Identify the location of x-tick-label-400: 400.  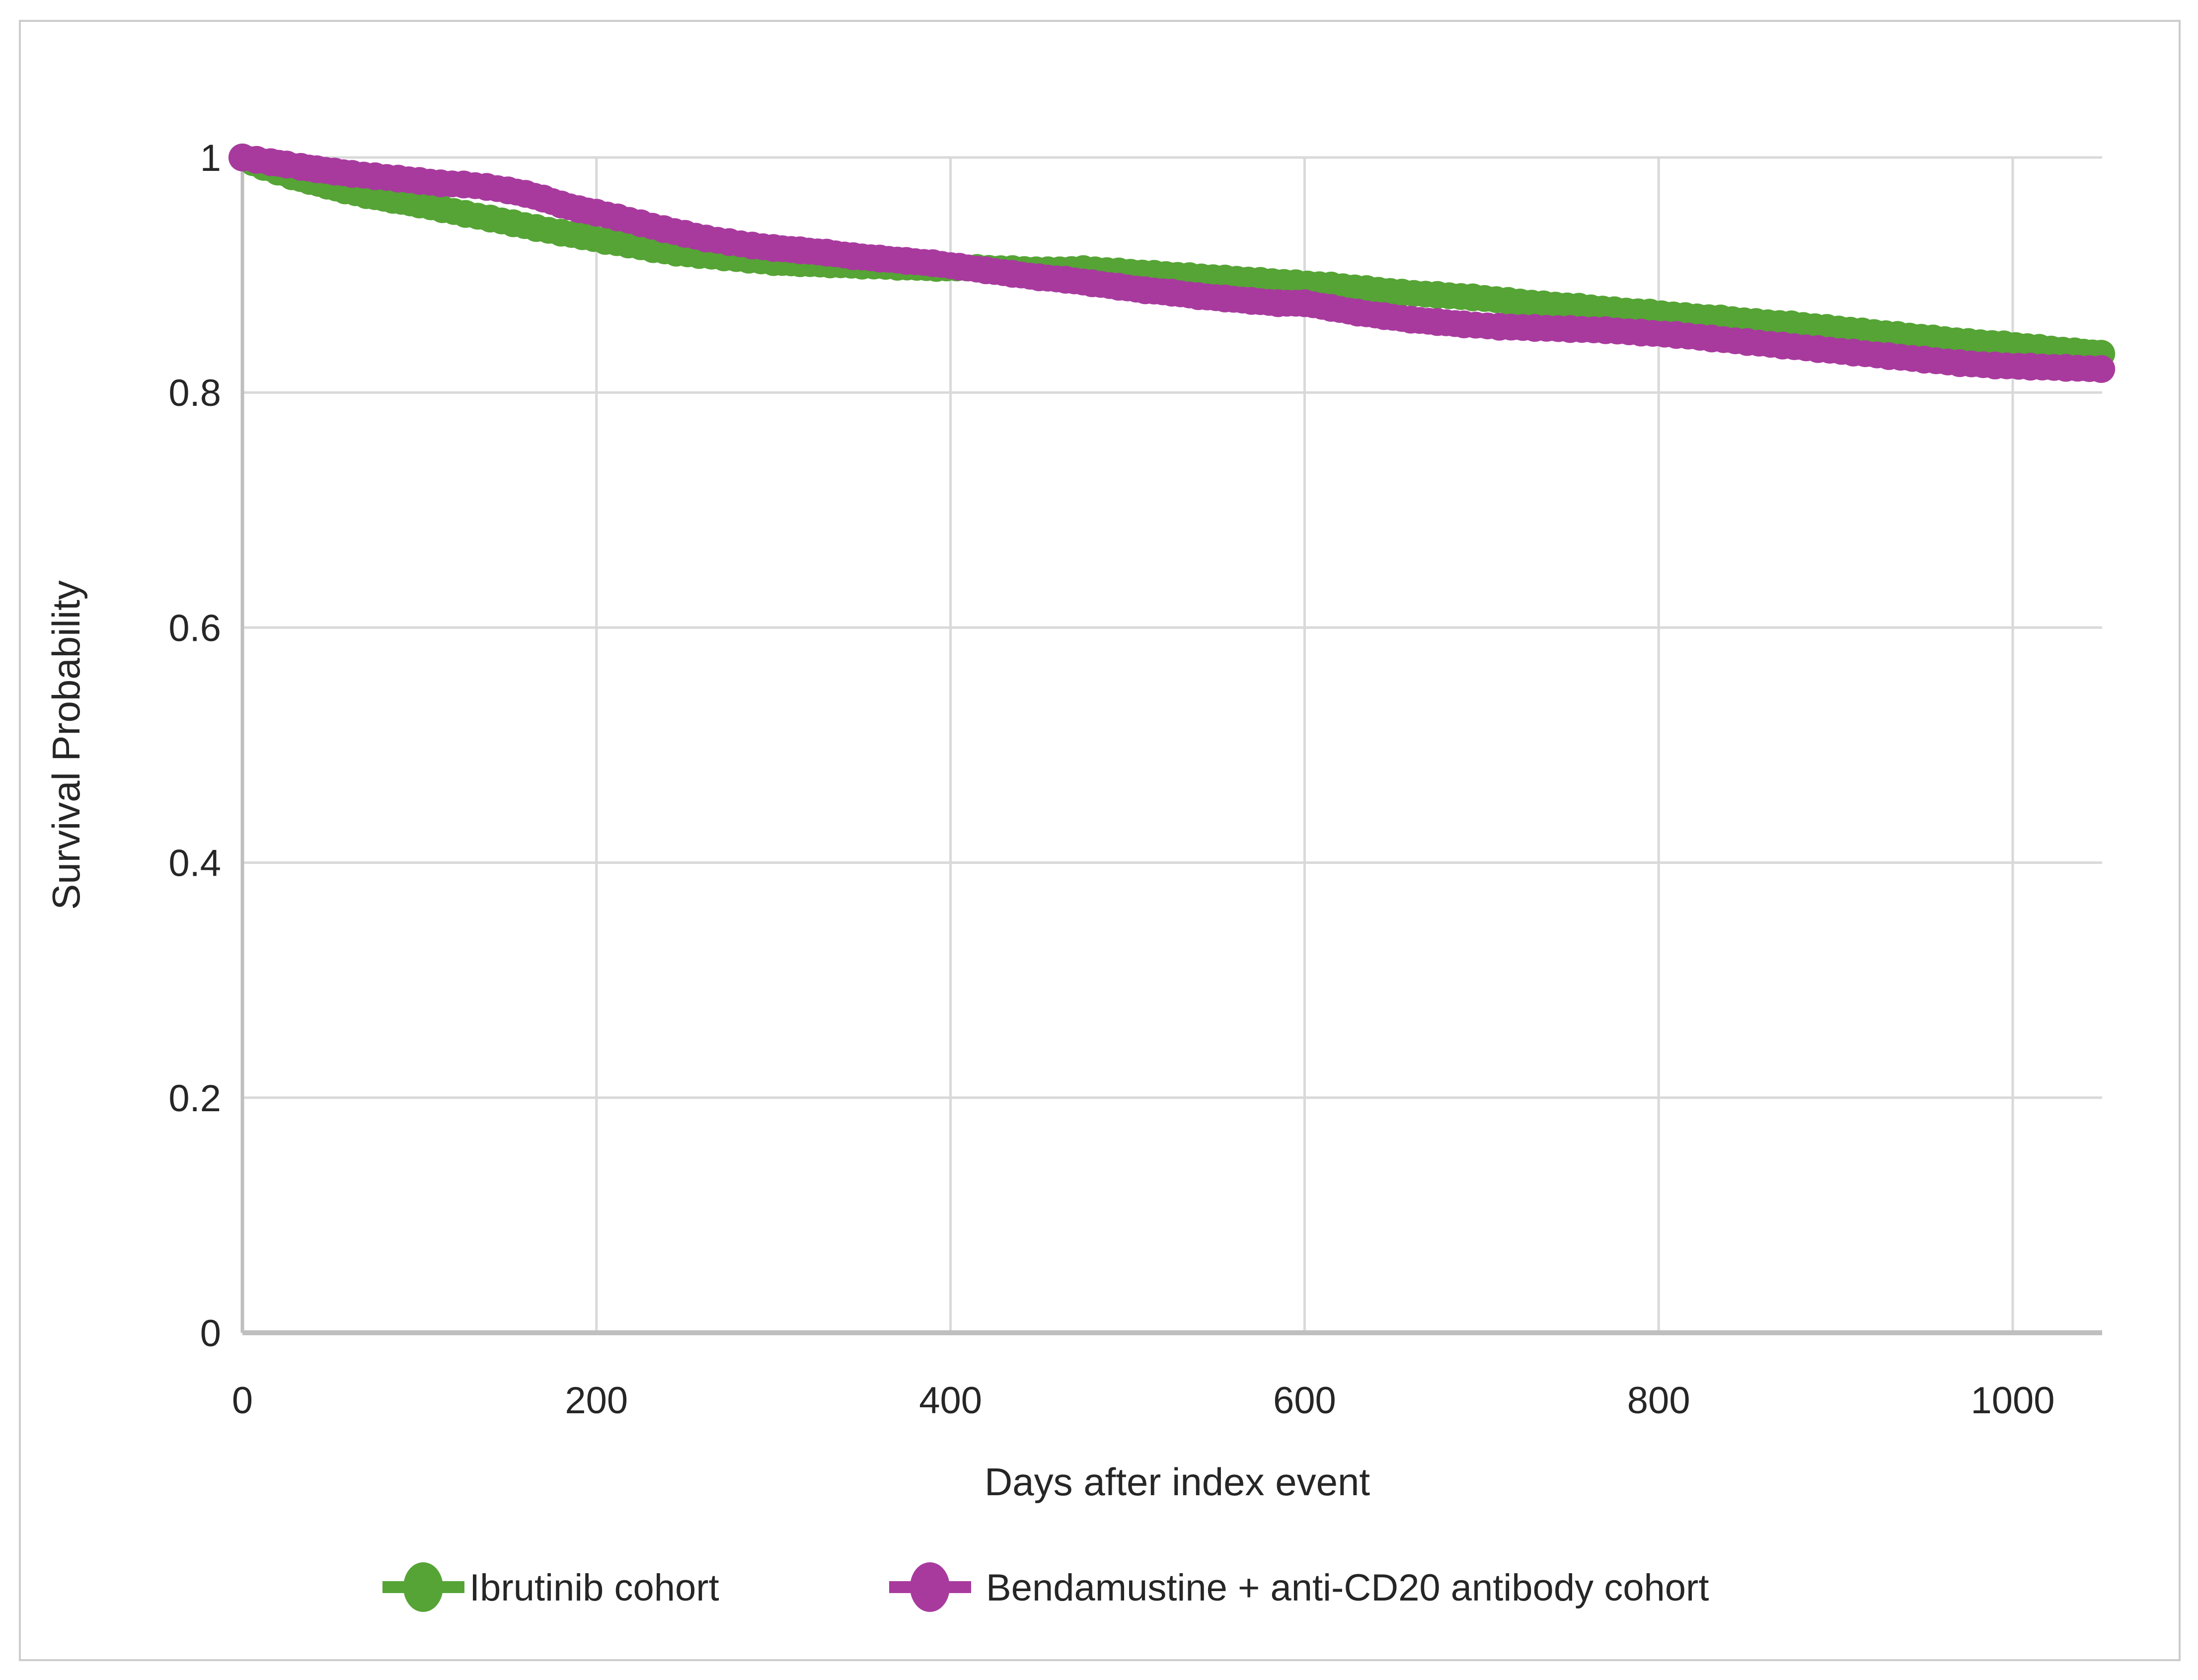
(951, 1400).